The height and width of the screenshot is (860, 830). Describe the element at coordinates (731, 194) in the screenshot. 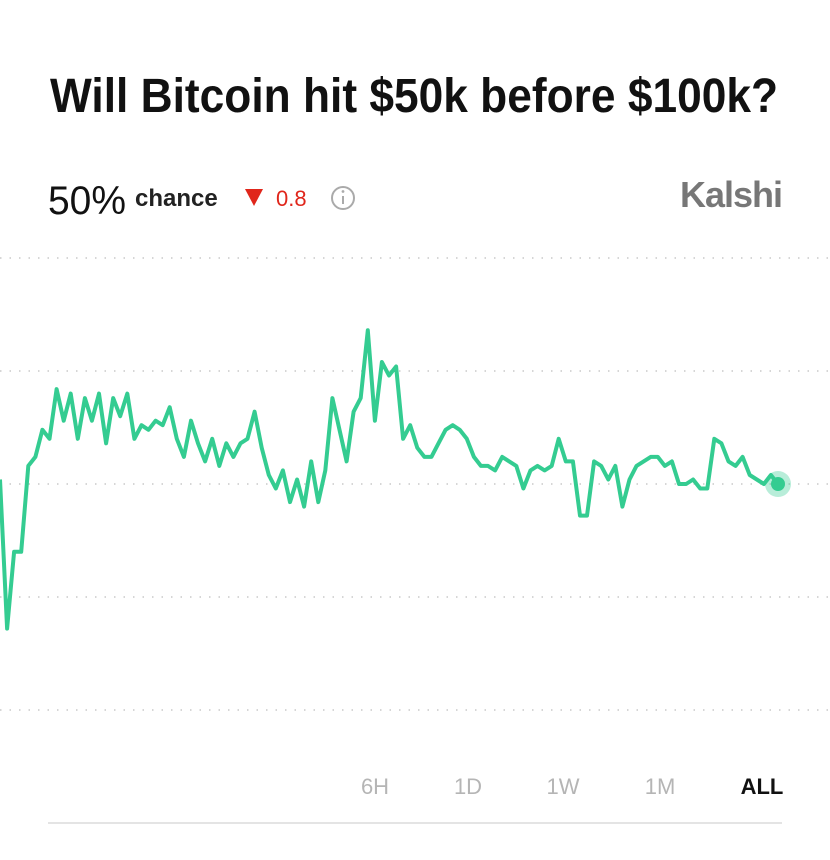

I see `brand: Kalshi` at that location.